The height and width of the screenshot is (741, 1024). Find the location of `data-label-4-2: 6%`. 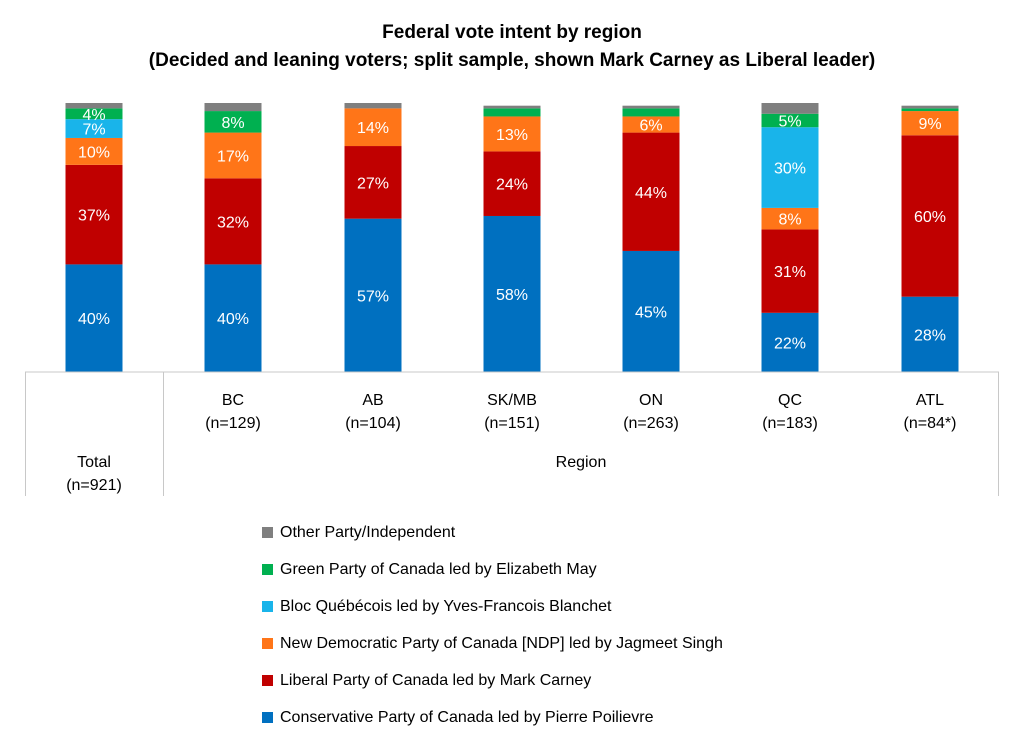

data-label-4-2: 6% is located at coordinates (650, 126).